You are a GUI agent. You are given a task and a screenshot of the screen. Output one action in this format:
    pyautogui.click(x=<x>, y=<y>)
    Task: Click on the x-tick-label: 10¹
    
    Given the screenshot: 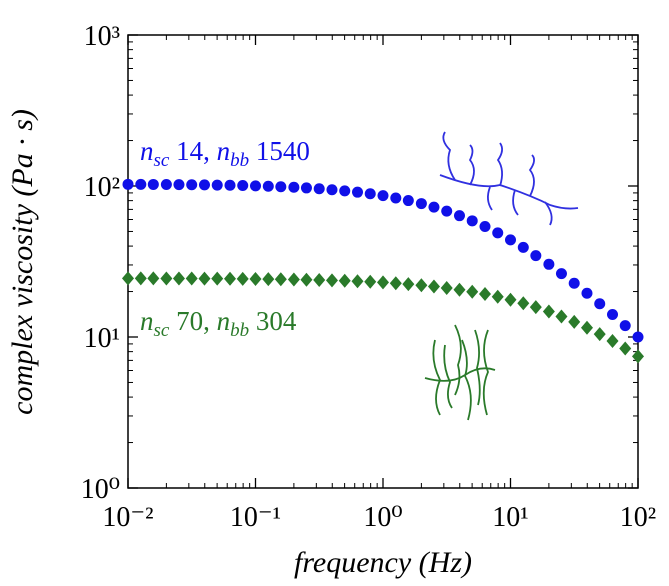 What is the action you would take?
    pyautogui.click(x=510, y=517)
    